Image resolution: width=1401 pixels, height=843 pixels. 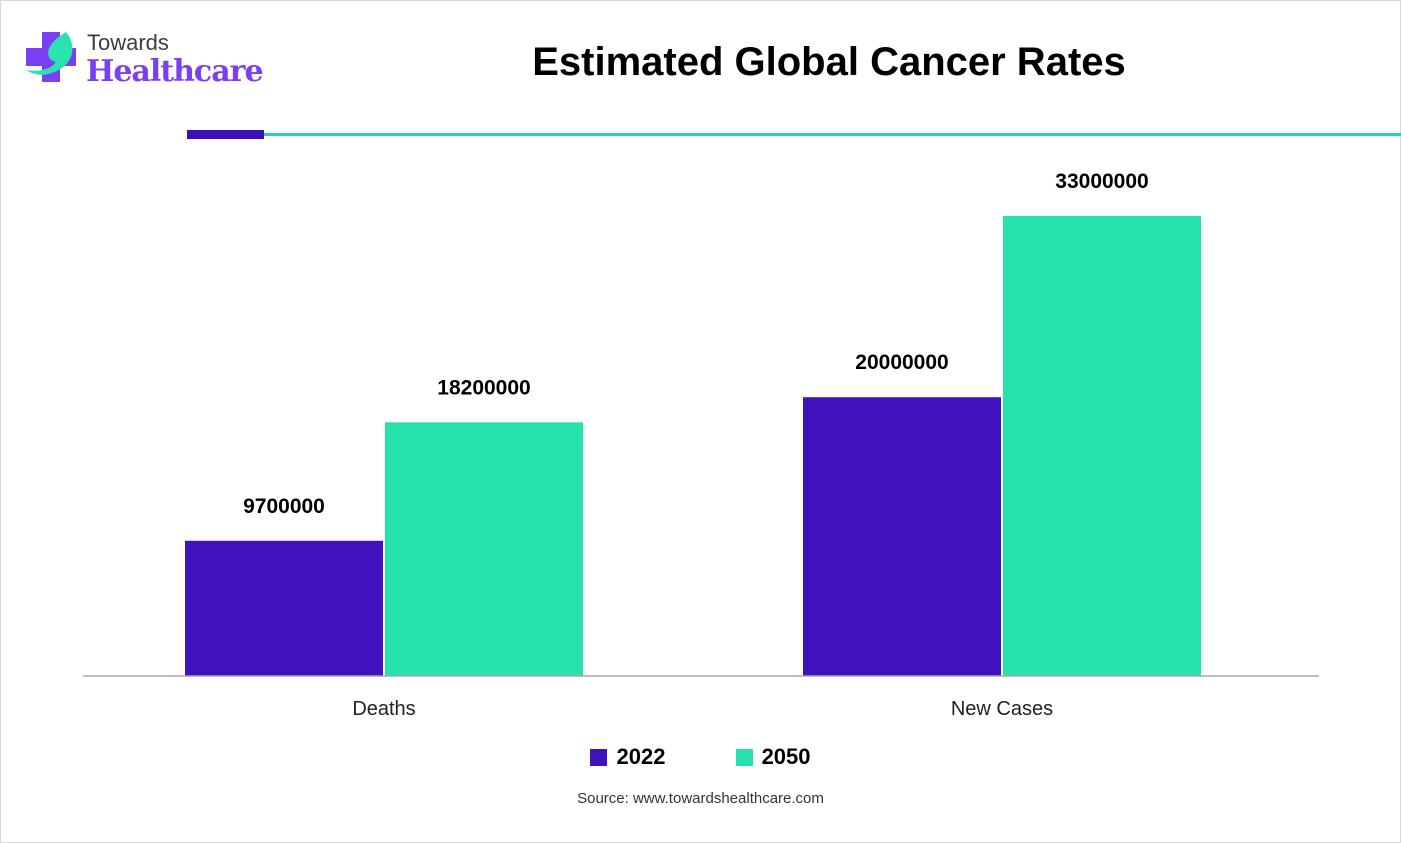 I want to click on brand-logo: Towards Healthcare, so click(x=146, y=65).